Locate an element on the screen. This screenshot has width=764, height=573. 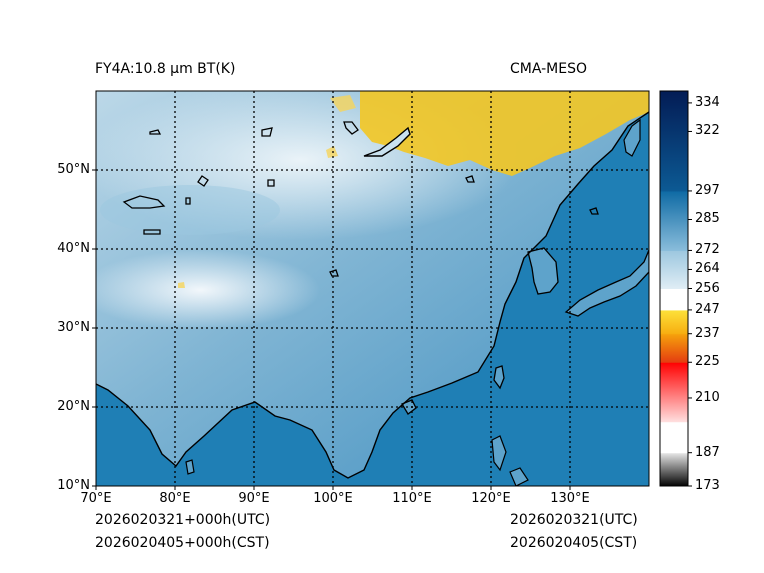
lon-tick-label: 120°E is located at coordinates (491, 498).